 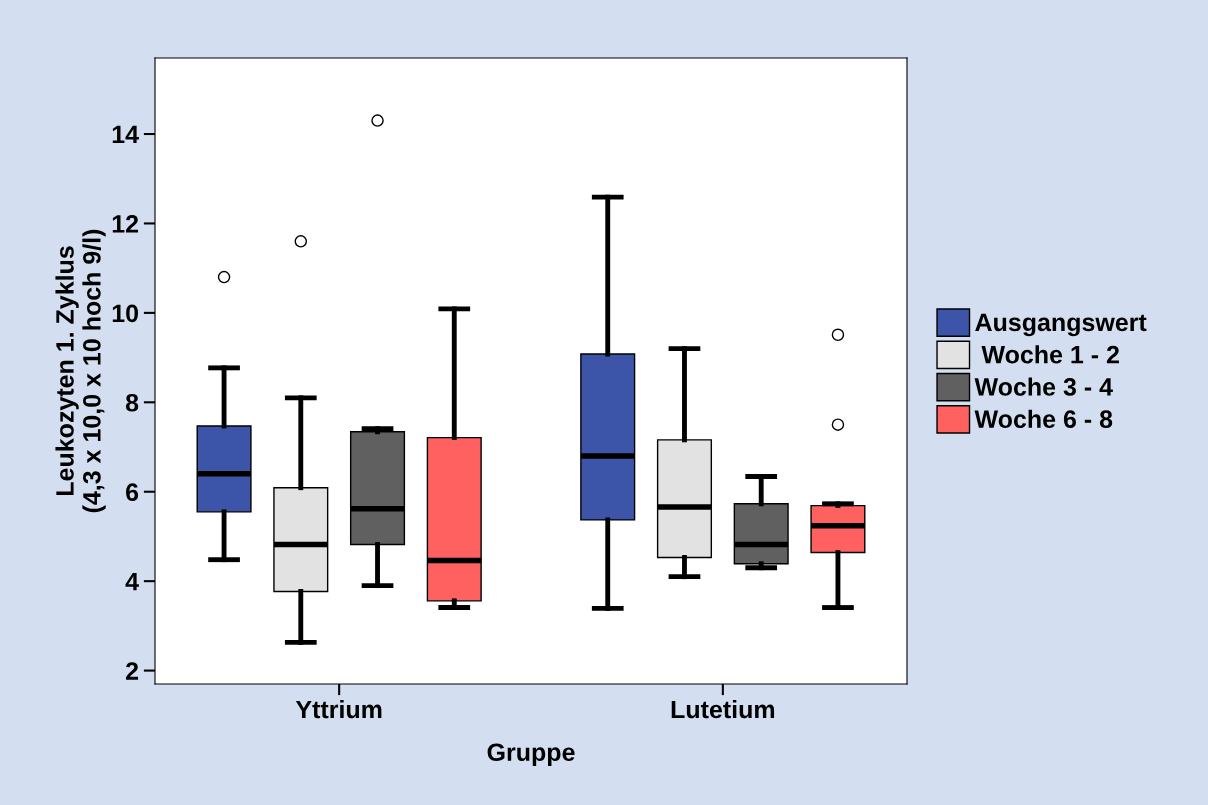 I want to click on legend-label: Woche 6 - 8, so click(x=1043, y=419).